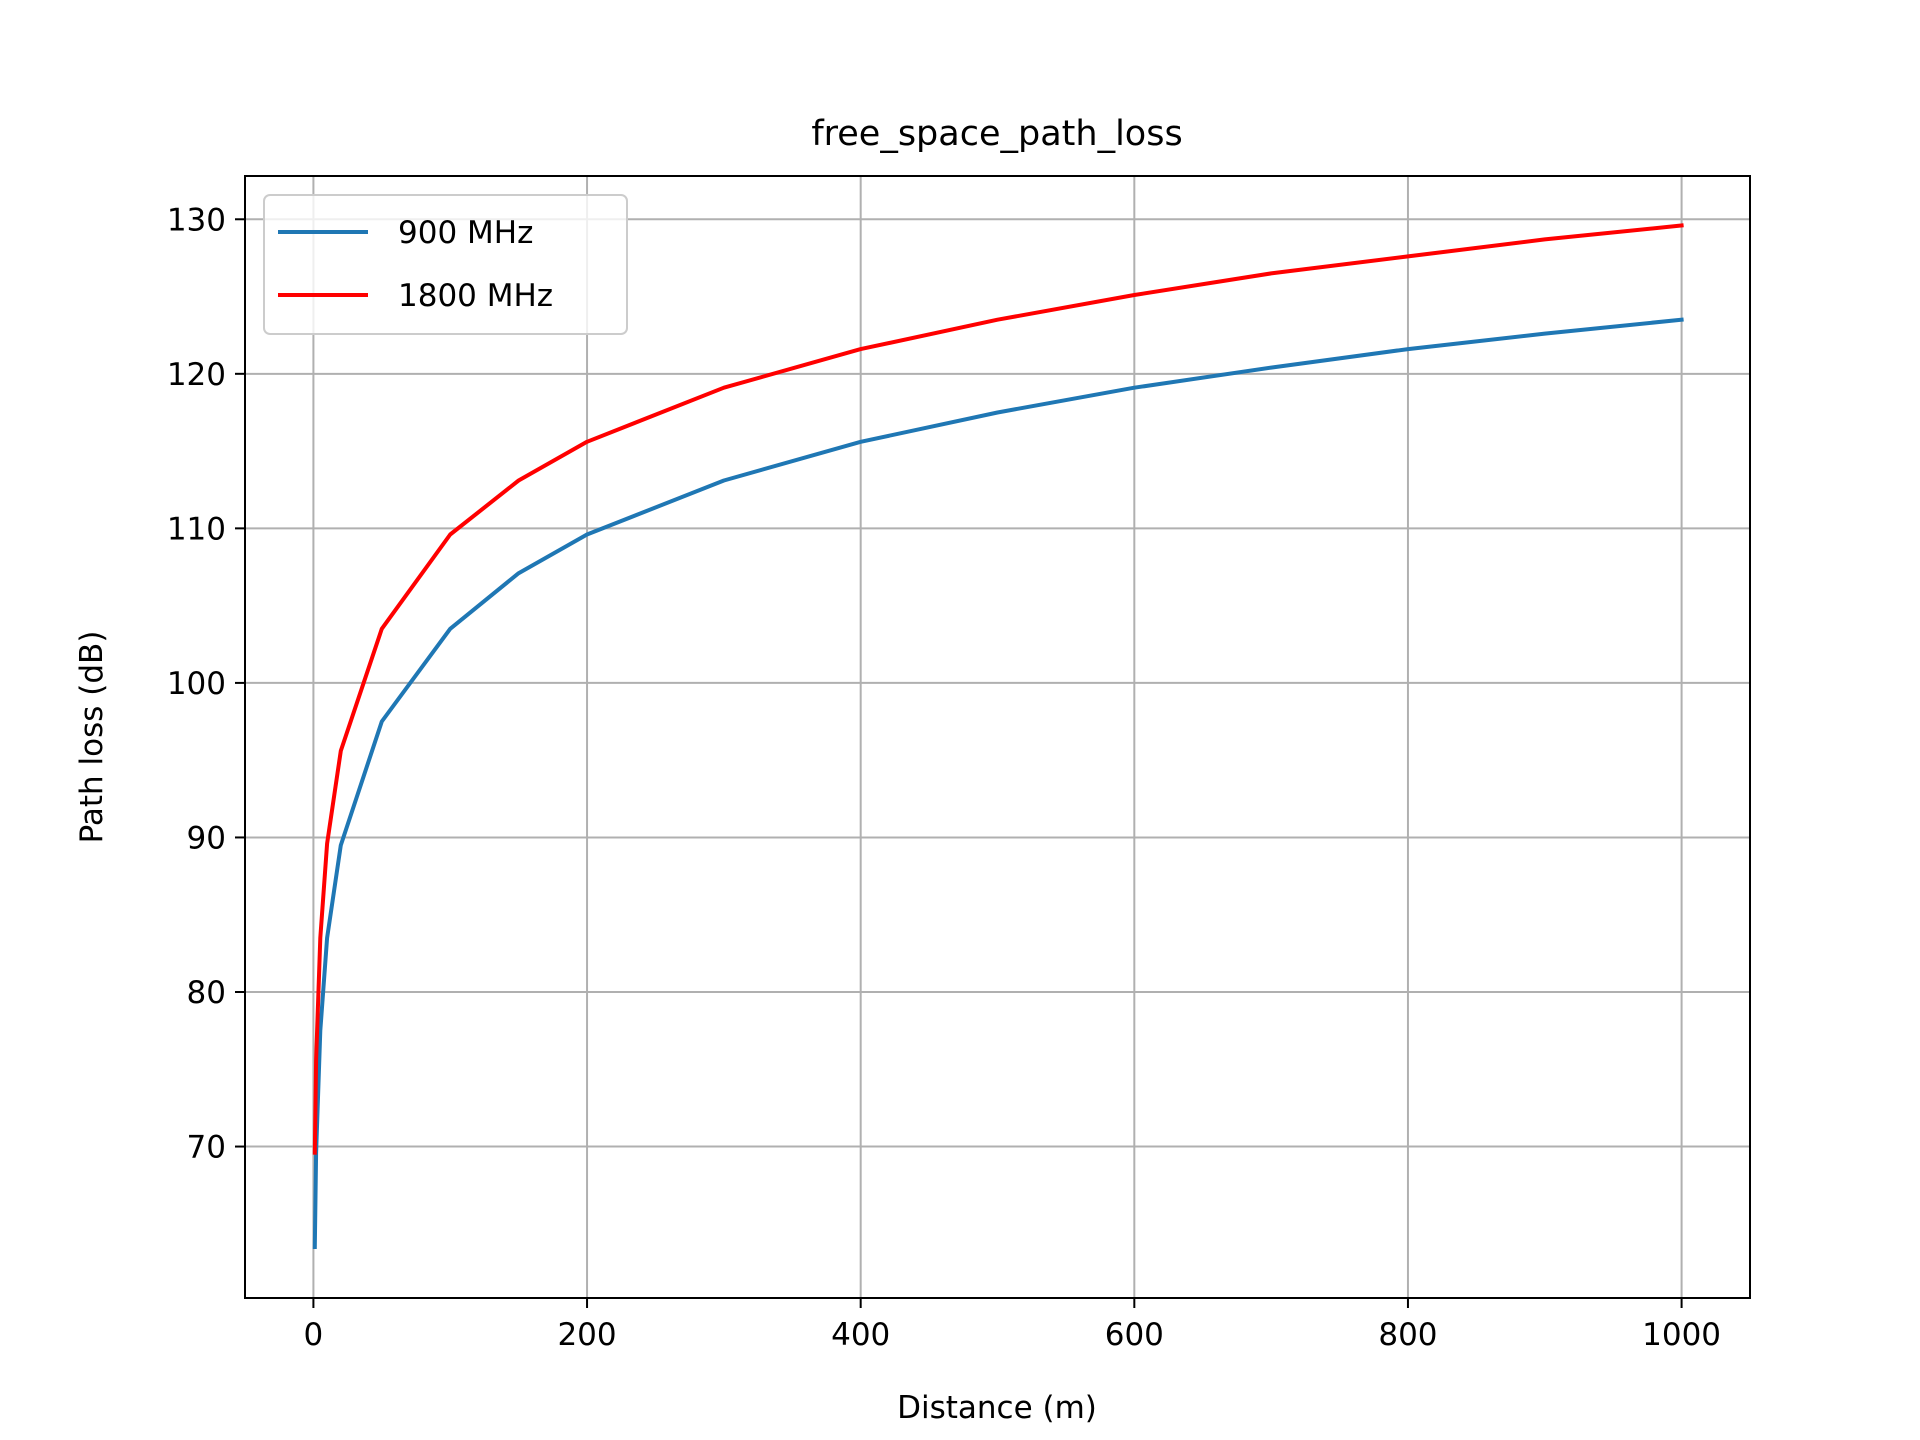 This screenshot has height=1440, width=1920. I want to click on x-tick-label: 800, so click(1407, 1335).